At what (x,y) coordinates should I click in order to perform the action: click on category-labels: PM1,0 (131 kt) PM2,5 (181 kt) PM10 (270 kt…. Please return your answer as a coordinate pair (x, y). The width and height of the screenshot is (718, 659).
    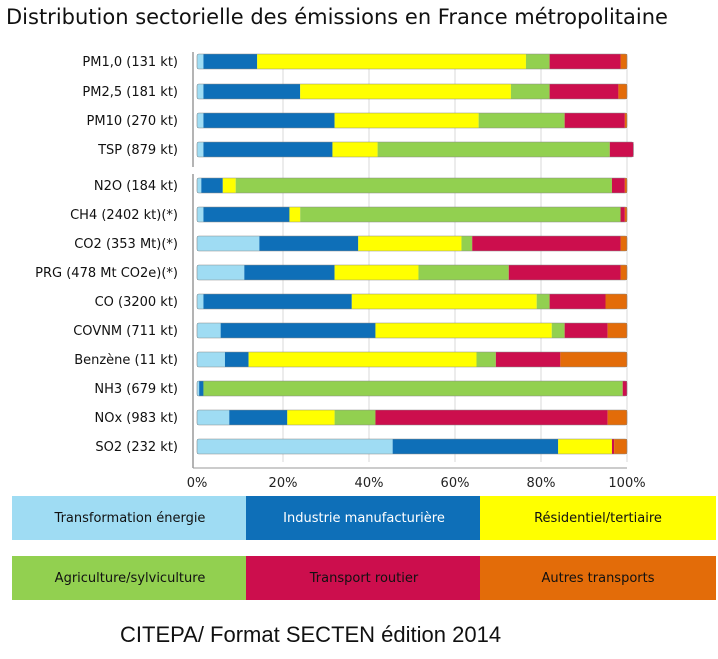
    Looking at the image, I should click on (106, 255).